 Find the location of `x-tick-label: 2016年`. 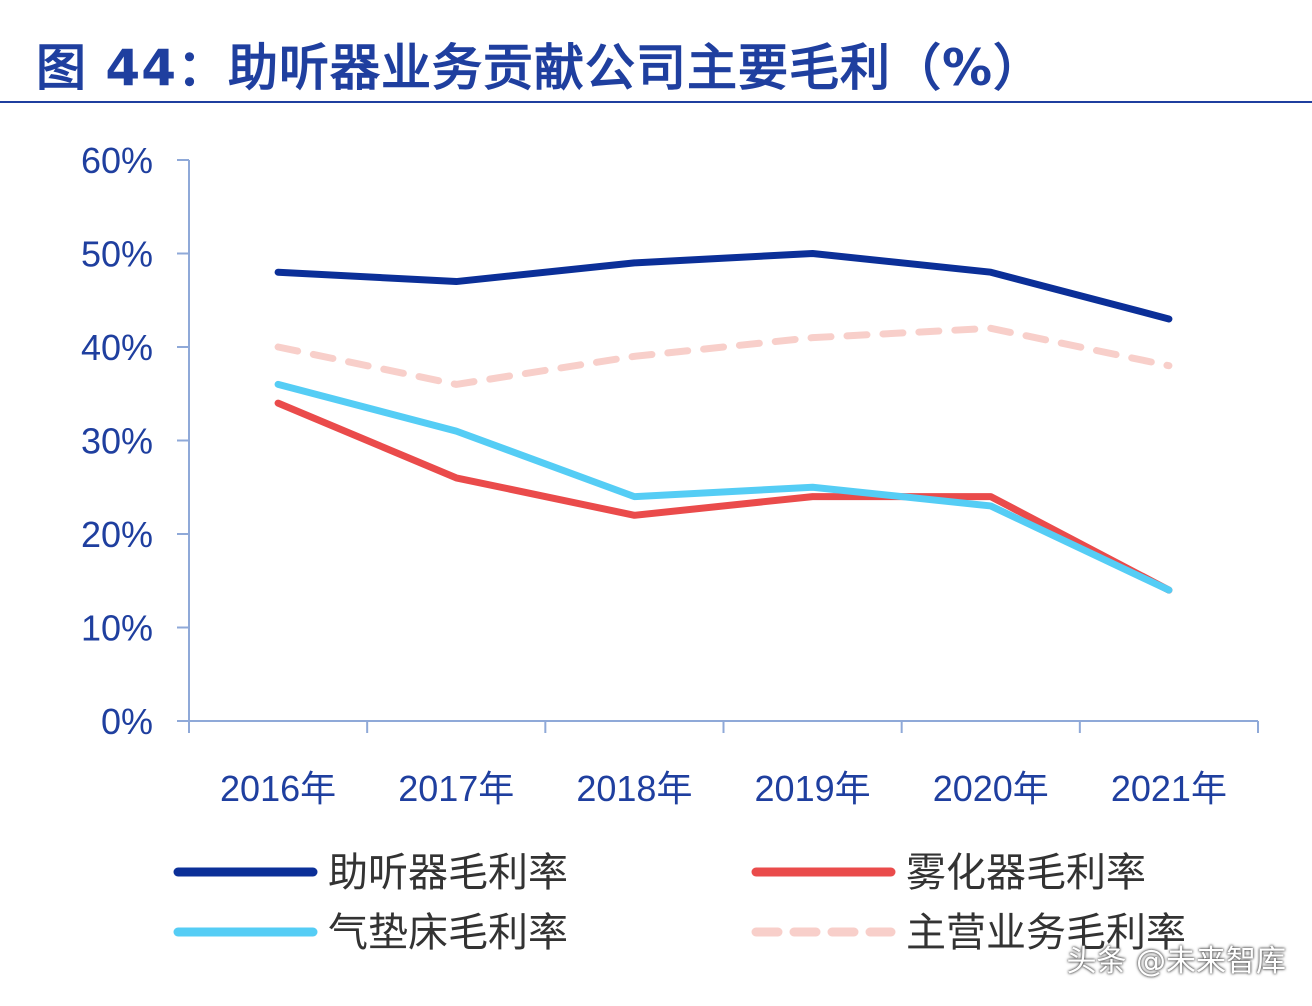

x-tick-label: 2016年 is located at coordinates (278, 788).